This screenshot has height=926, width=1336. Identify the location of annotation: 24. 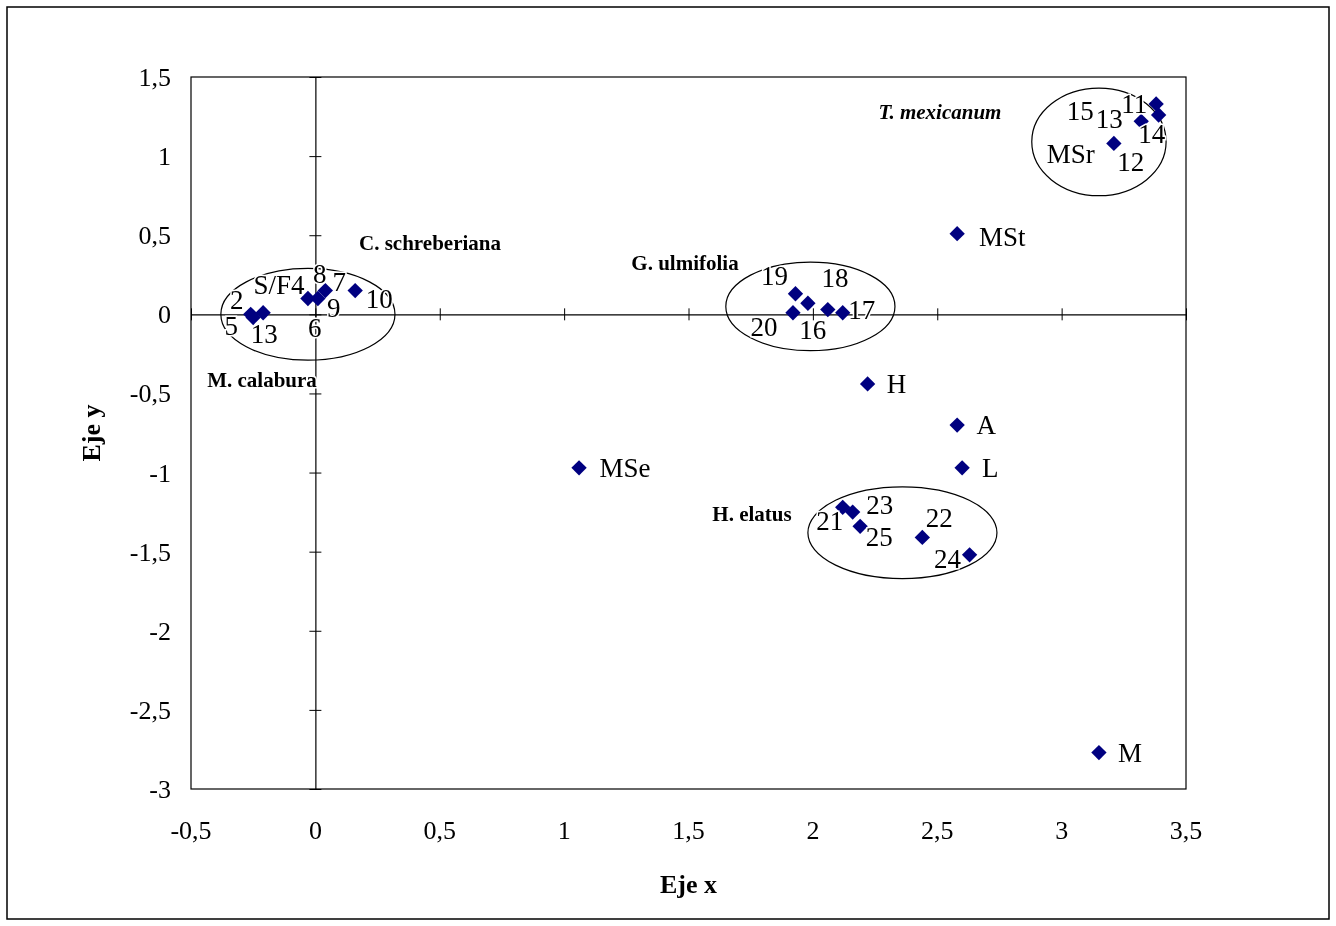
(948, 558).